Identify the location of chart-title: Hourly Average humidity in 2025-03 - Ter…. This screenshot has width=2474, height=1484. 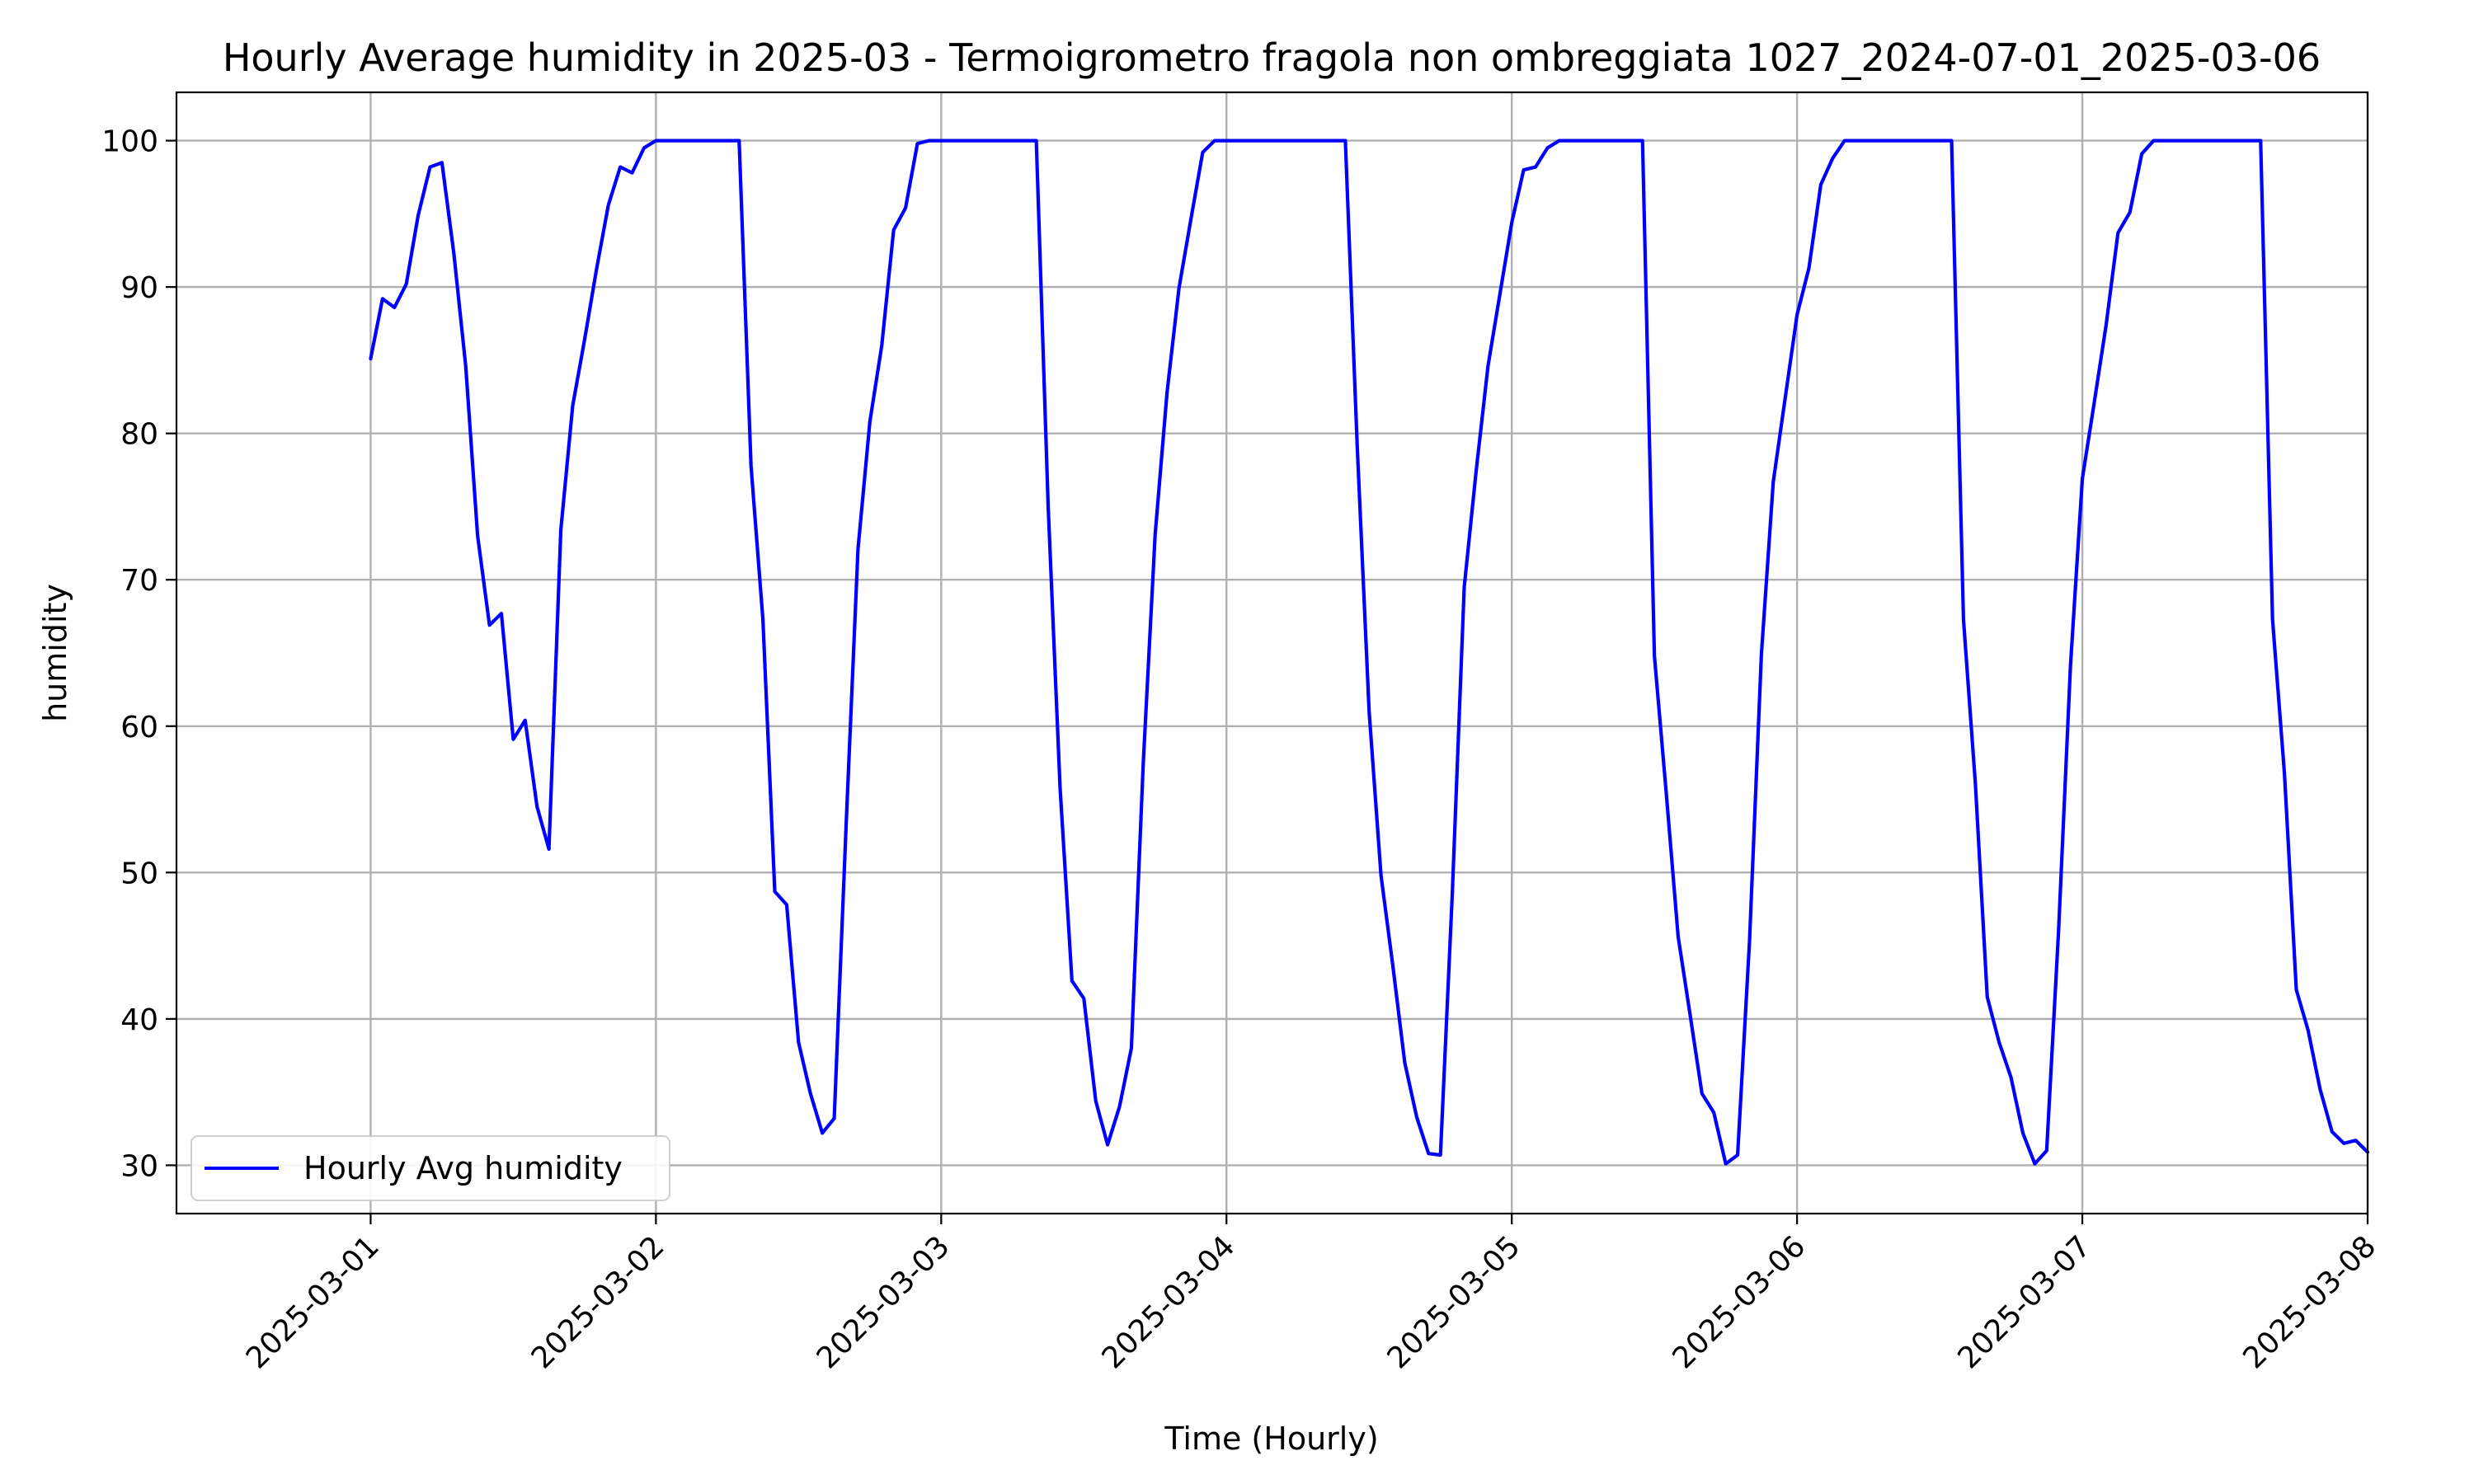
(1272, 58).